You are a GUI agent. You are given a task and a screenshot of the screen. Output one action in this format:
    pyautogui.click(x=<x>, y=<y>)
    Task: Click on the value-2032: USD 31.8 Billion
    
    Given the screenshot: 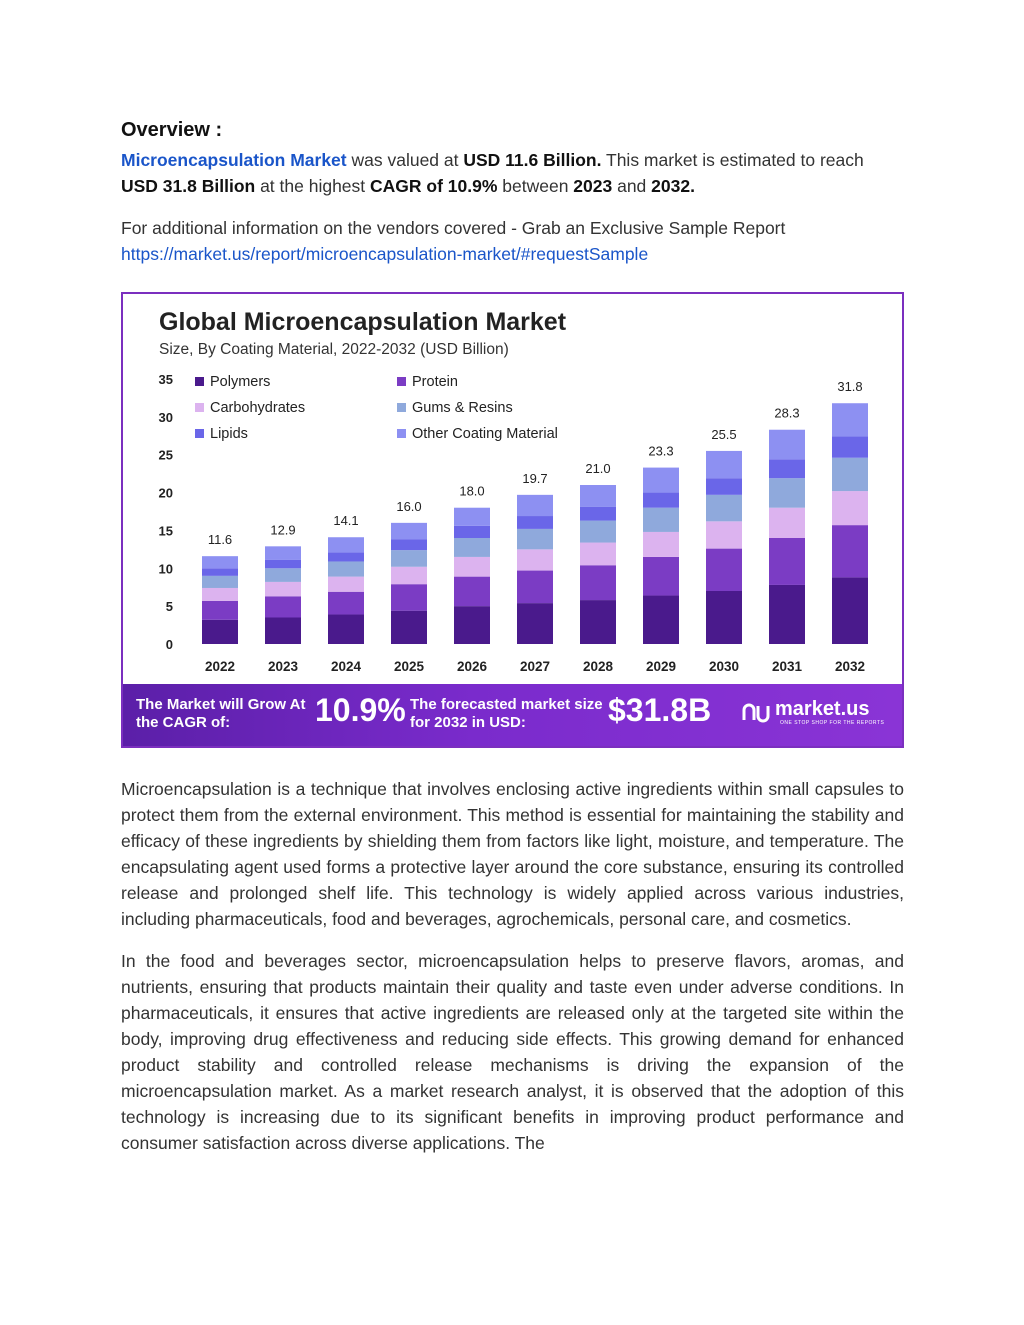 What is the action you would take?
    pyautogui.click(x=188, y=186)
    